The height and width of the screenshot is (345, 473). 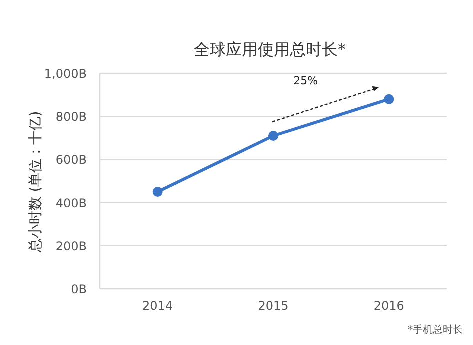 What do you see at coordinates (306, 81) in the screenshot?
I see `annotation: 25%` at bounding box center [306, 81].